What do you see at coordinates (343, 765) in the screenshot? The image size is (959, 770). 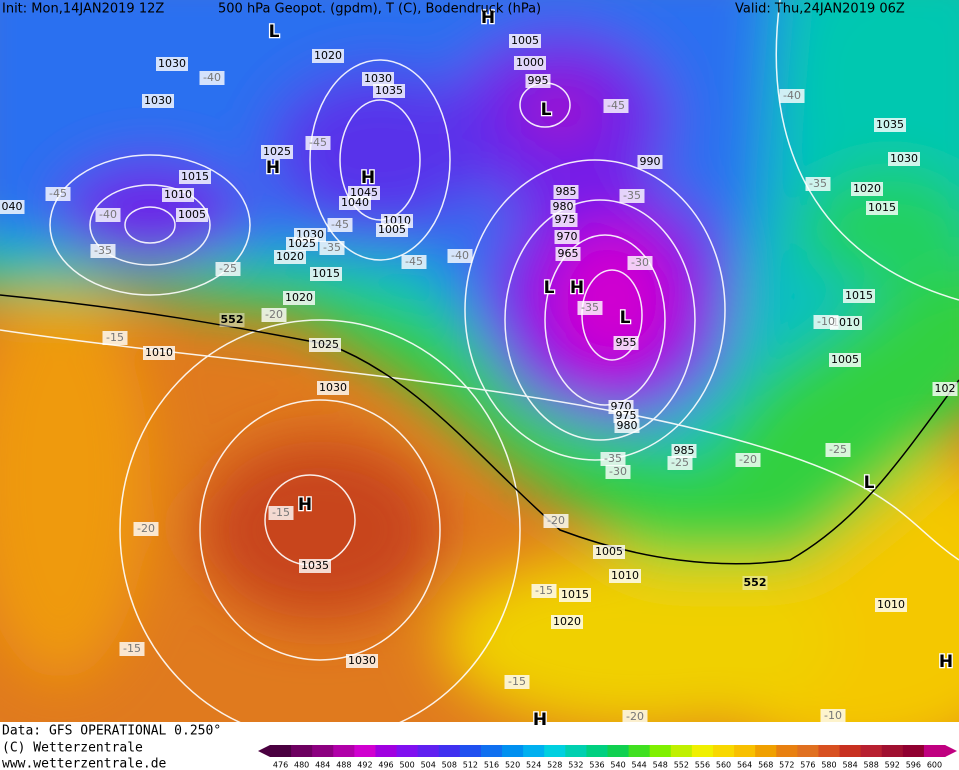 I see `colorbar-tick-label: 488` at bounding box center [343, 765].